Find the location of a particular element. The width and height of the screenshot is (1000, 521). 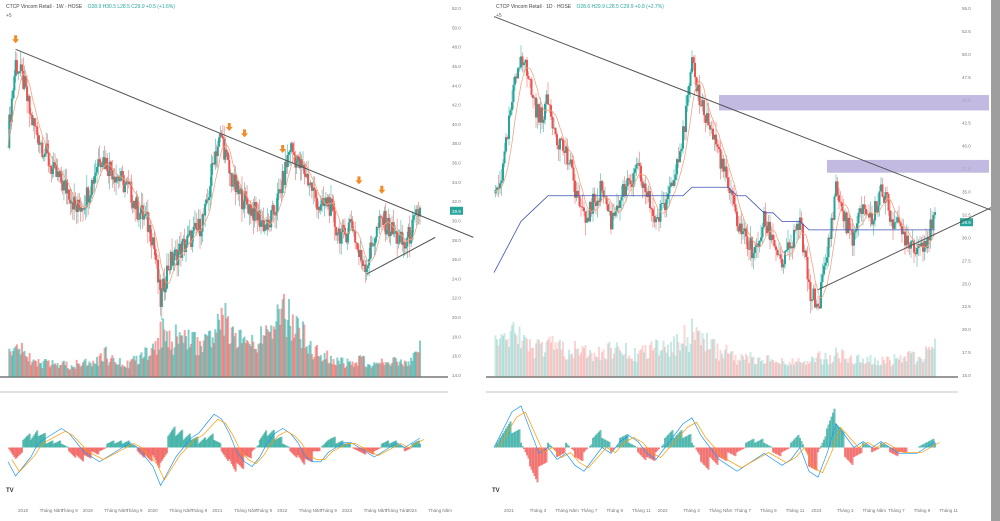

right-chart-ohlc: O28.6 H29.9 L28.5 C29.9 +0.8 (+2.7%) is located at coordinates (620, 7).